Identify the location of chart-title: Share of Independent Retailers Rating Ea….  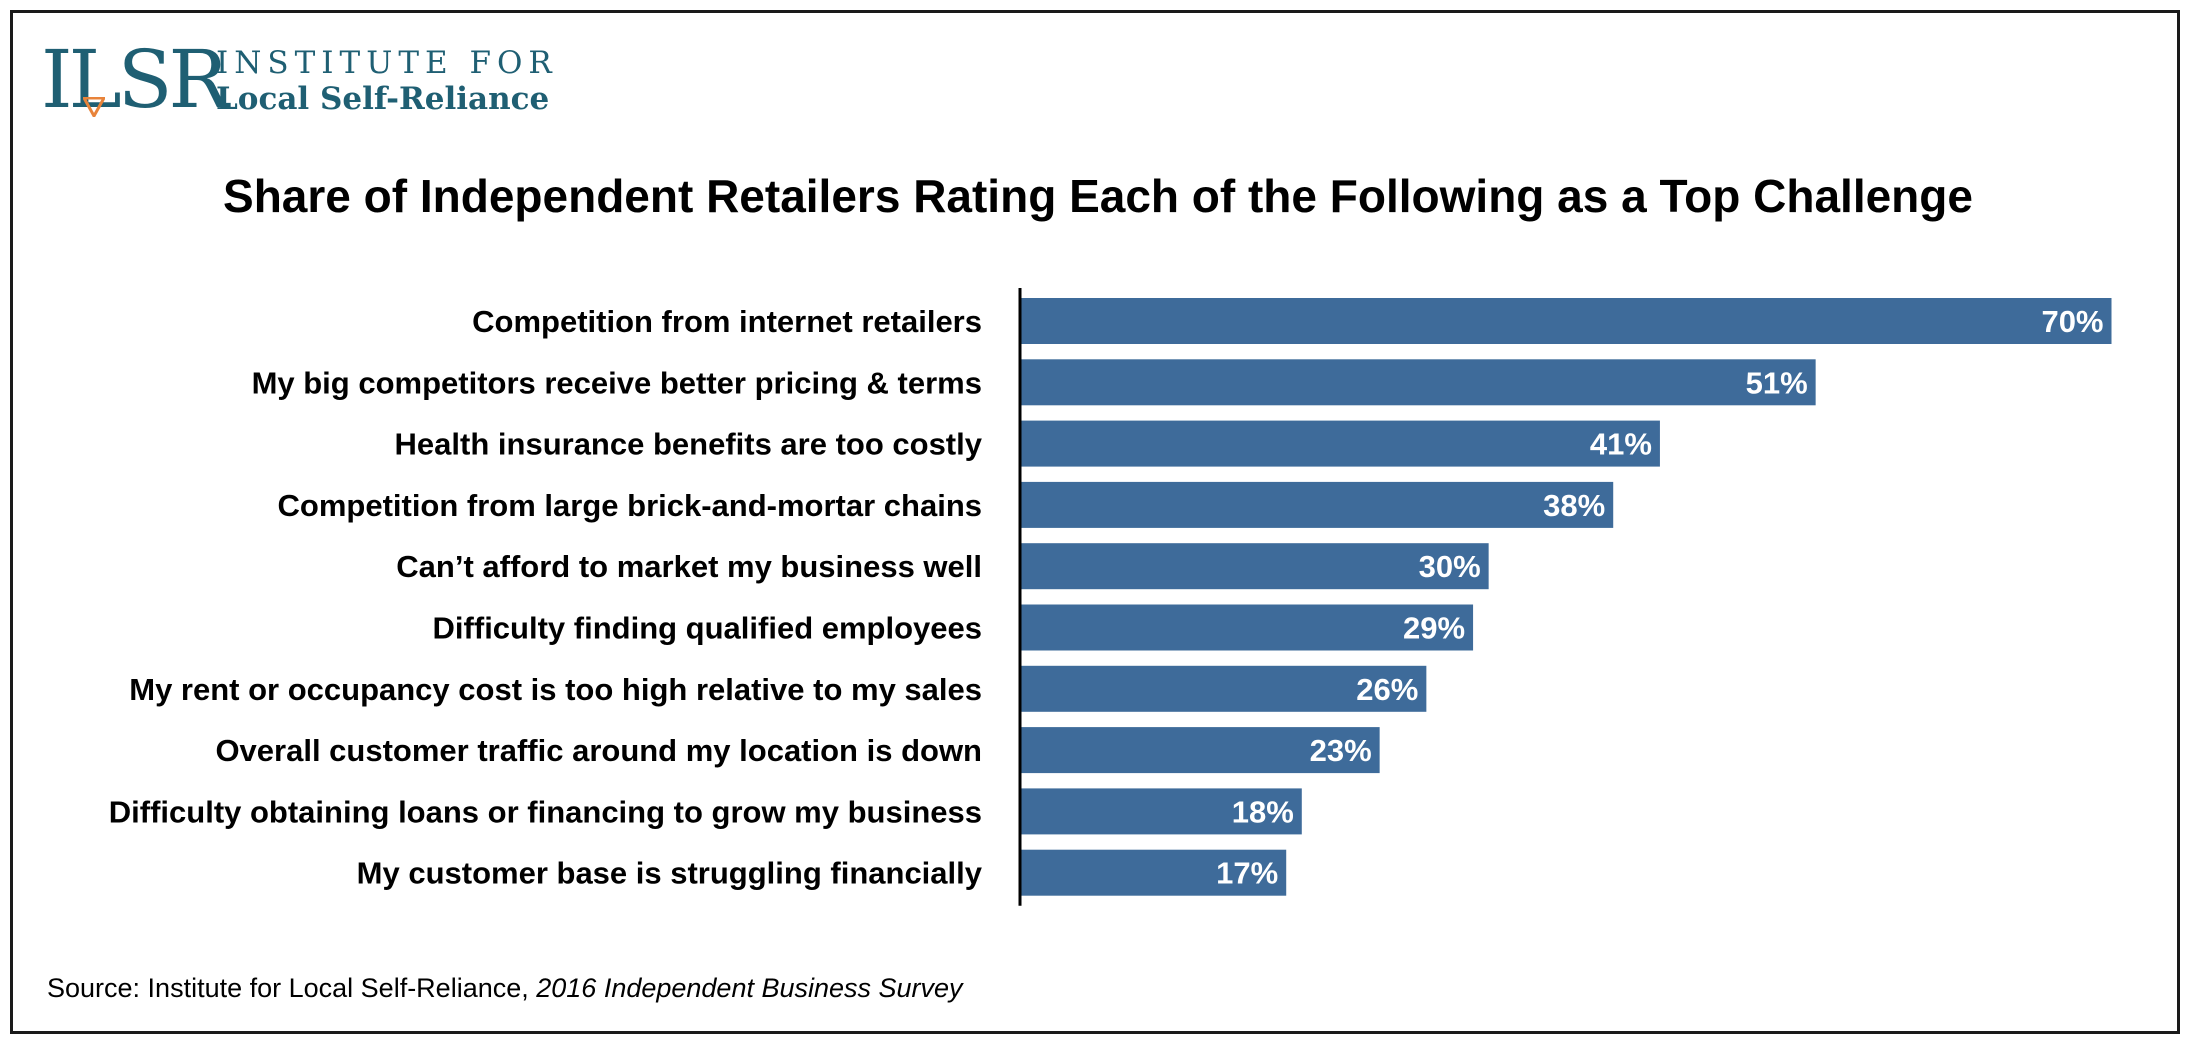
(1098, 196).